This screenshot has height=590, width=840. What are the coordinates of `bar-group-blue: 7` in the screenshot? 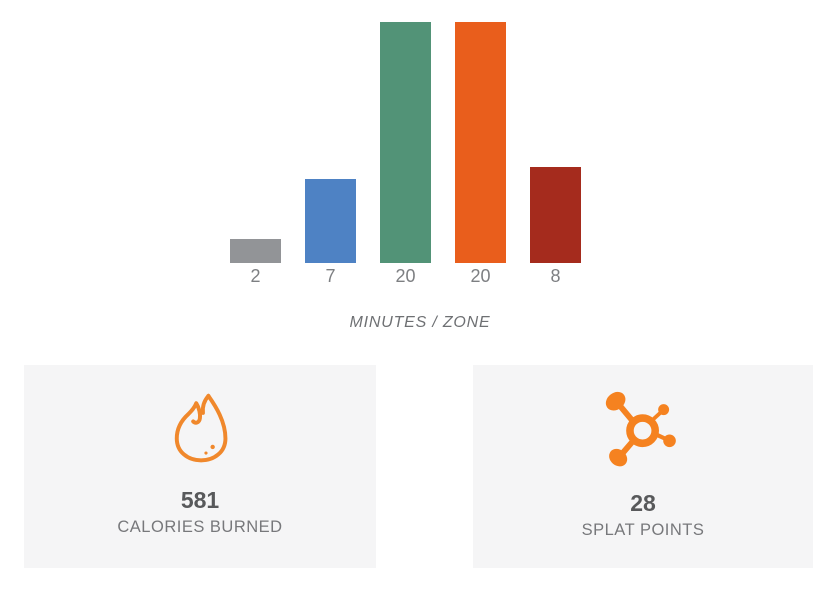 It's located at (330, 154).